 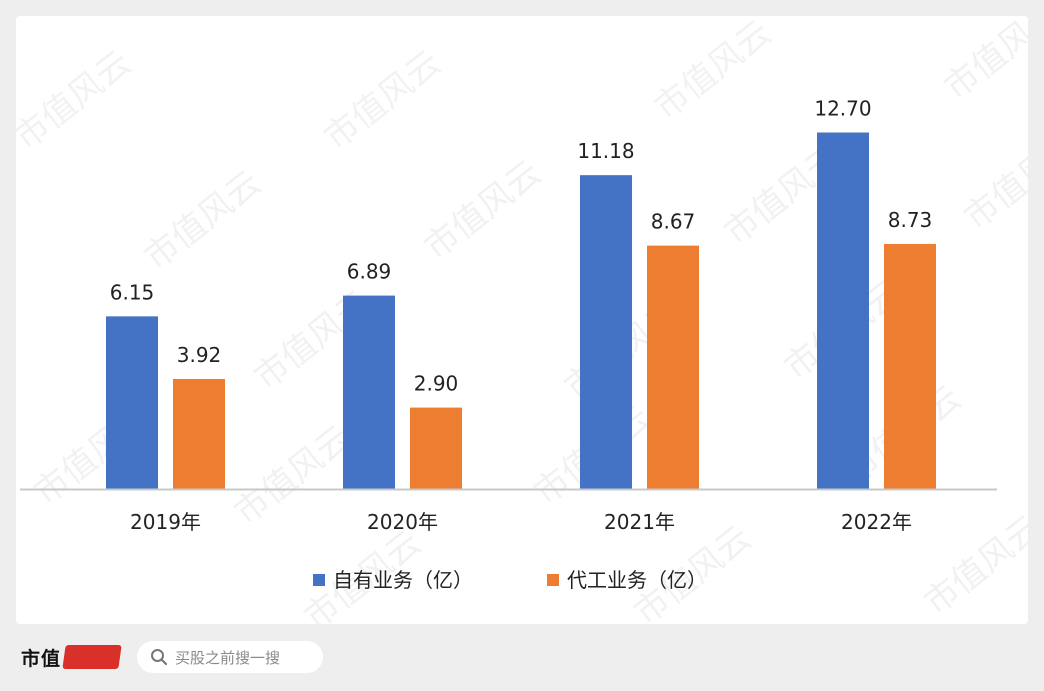 I want to click on legend-label: 代工业务（亿）, so click(x=637, y=580).